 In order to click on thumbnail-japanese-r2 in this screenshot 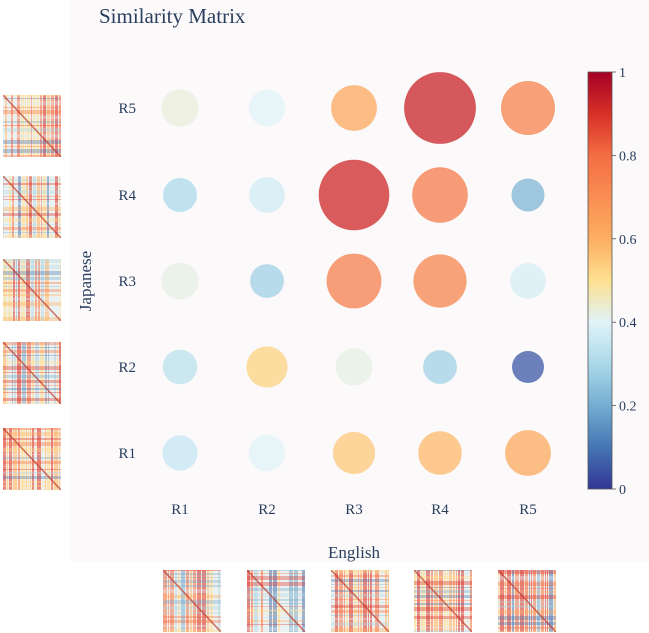, I will do `click(32, 373)`.